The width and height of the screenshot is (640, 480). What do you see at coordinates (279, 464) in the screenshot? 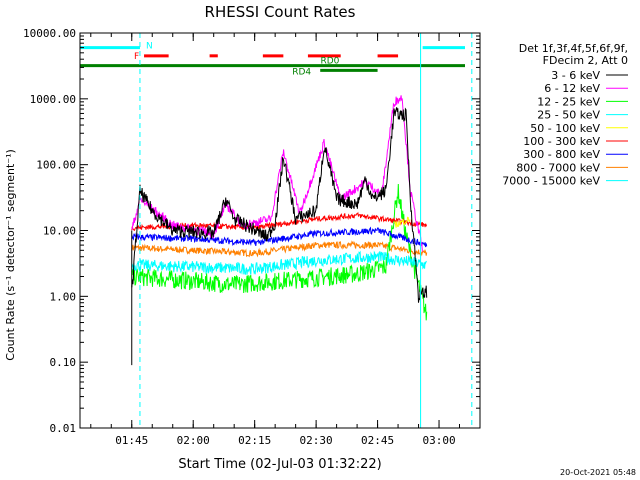
I see `x-axis-title: Start Time (02-Jul-03 01:32:22)` at bounding box center [279, 464].